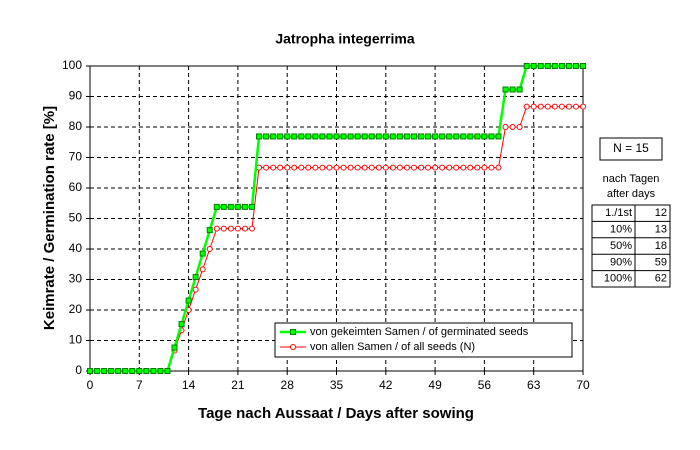  What do you see at coordinates (139, 385) in the screenshot?
I see `x-tick-label: 7` at bounding box center [139, 385].